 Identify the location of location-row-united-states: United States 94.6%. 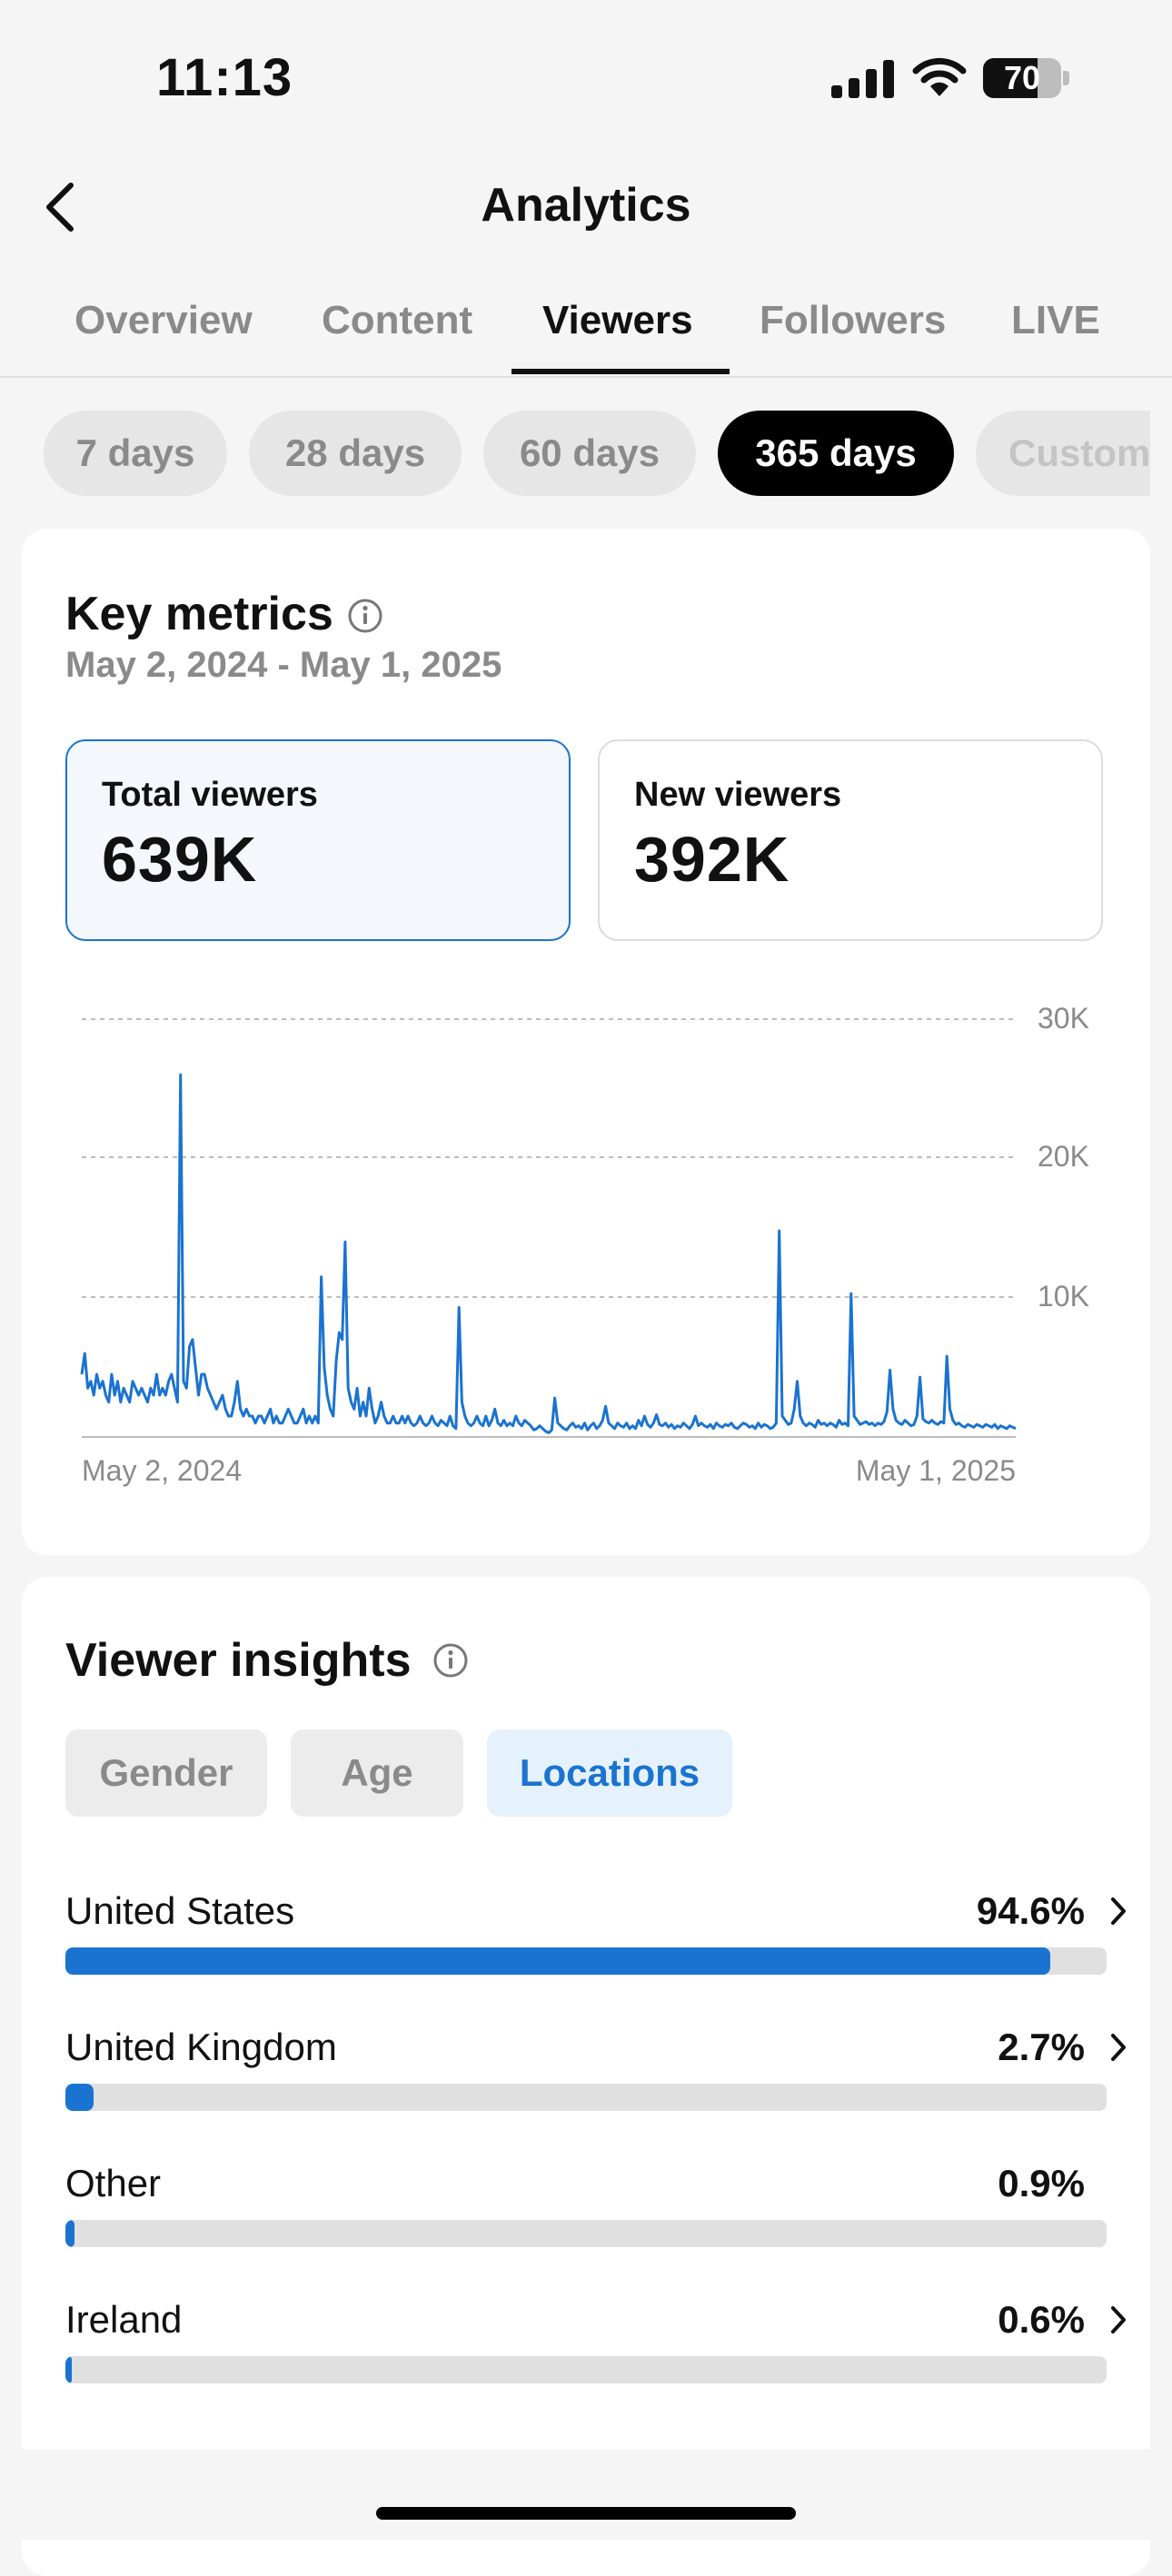
(597, 1958).